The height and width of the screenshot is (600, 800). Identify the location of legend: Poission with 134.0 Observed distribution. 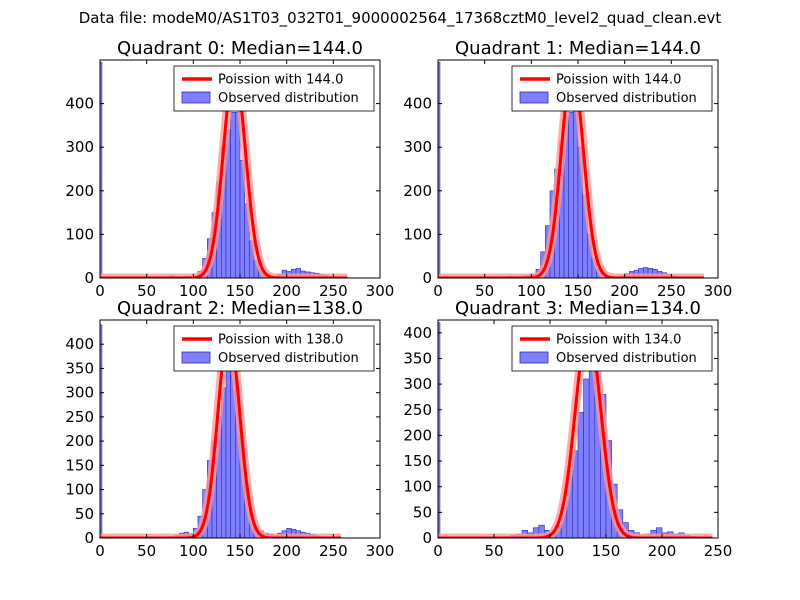
(612, 348).